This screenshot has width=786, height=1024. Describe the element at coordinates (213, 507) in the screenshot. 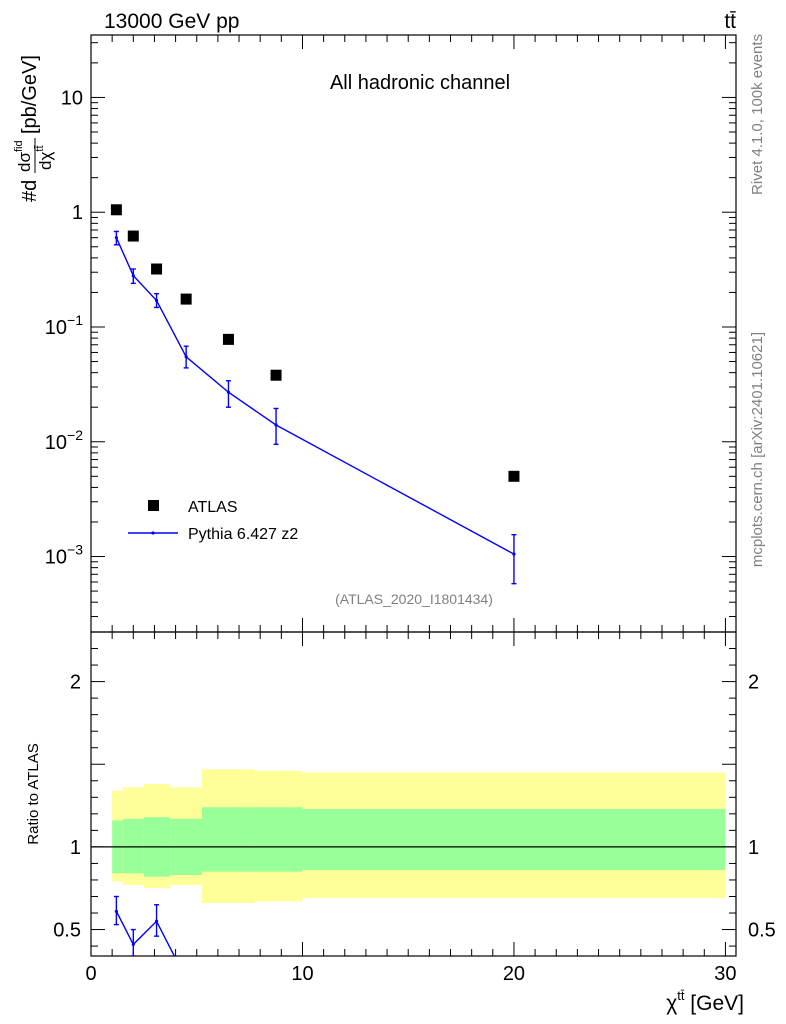

I see `legend-atlas-label: ATLAS` at that location.